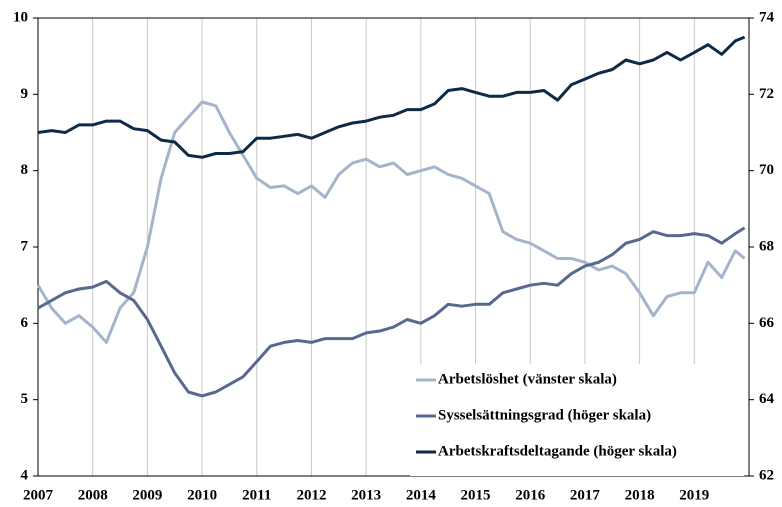 This screenshot has height=507, width=782. I want to click on x-tick-label: 2015, so click(476, 495).